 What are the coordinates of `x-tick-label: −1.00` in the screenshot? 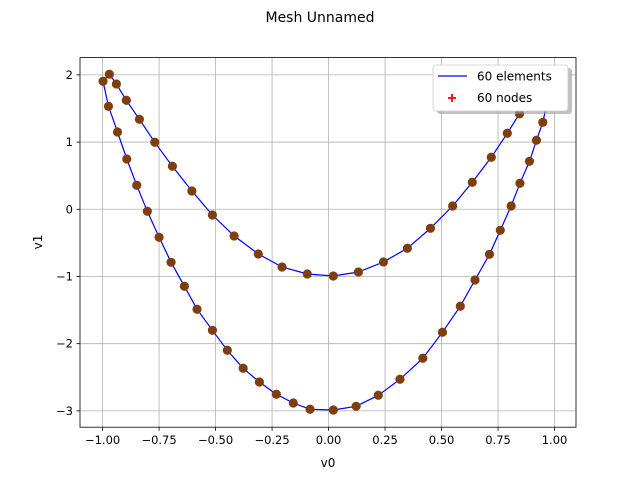 It's located at (102, 440).